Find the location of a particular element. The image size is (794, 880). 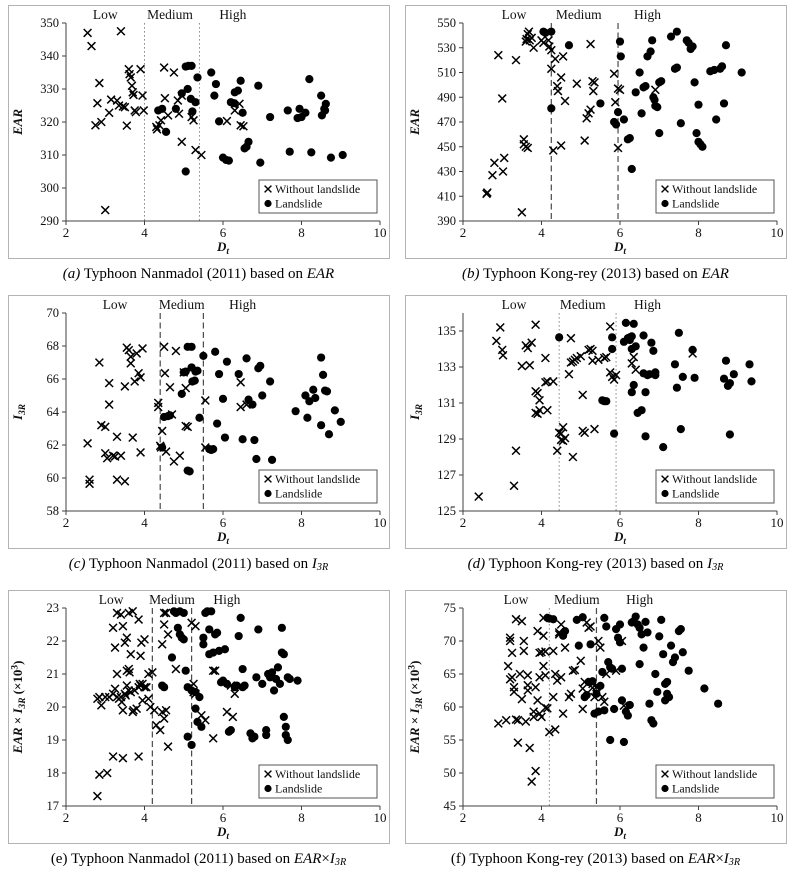

x-tick-label: 8 is located at coordinates (301, 232).